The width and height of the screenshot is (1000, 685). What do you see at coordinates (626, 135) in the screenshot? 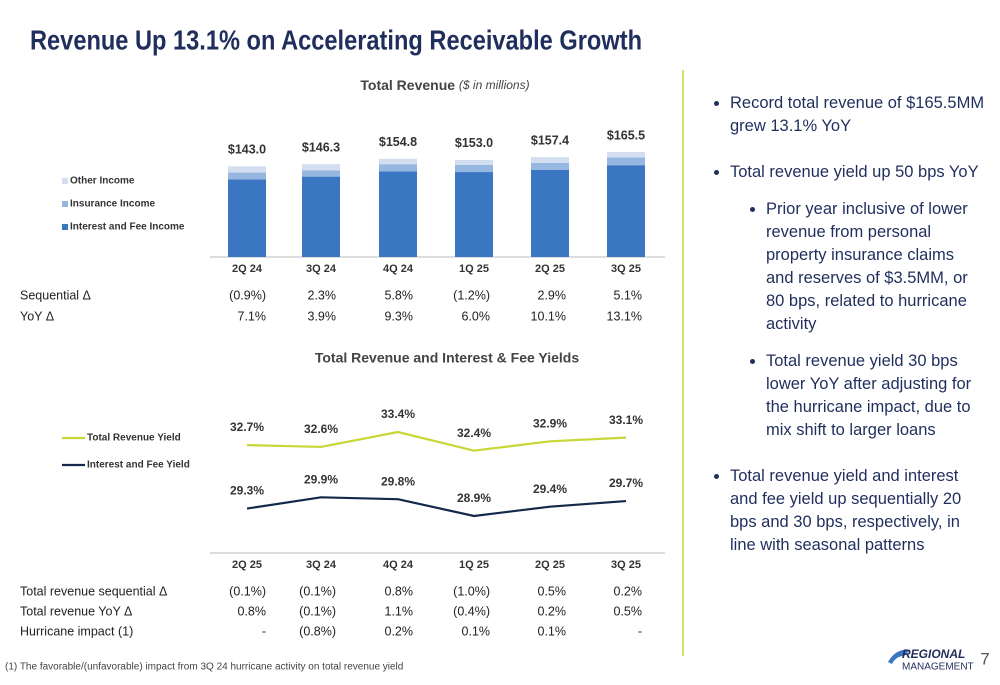
I see `total-label: $165.5` at bounding box center [626, 135].